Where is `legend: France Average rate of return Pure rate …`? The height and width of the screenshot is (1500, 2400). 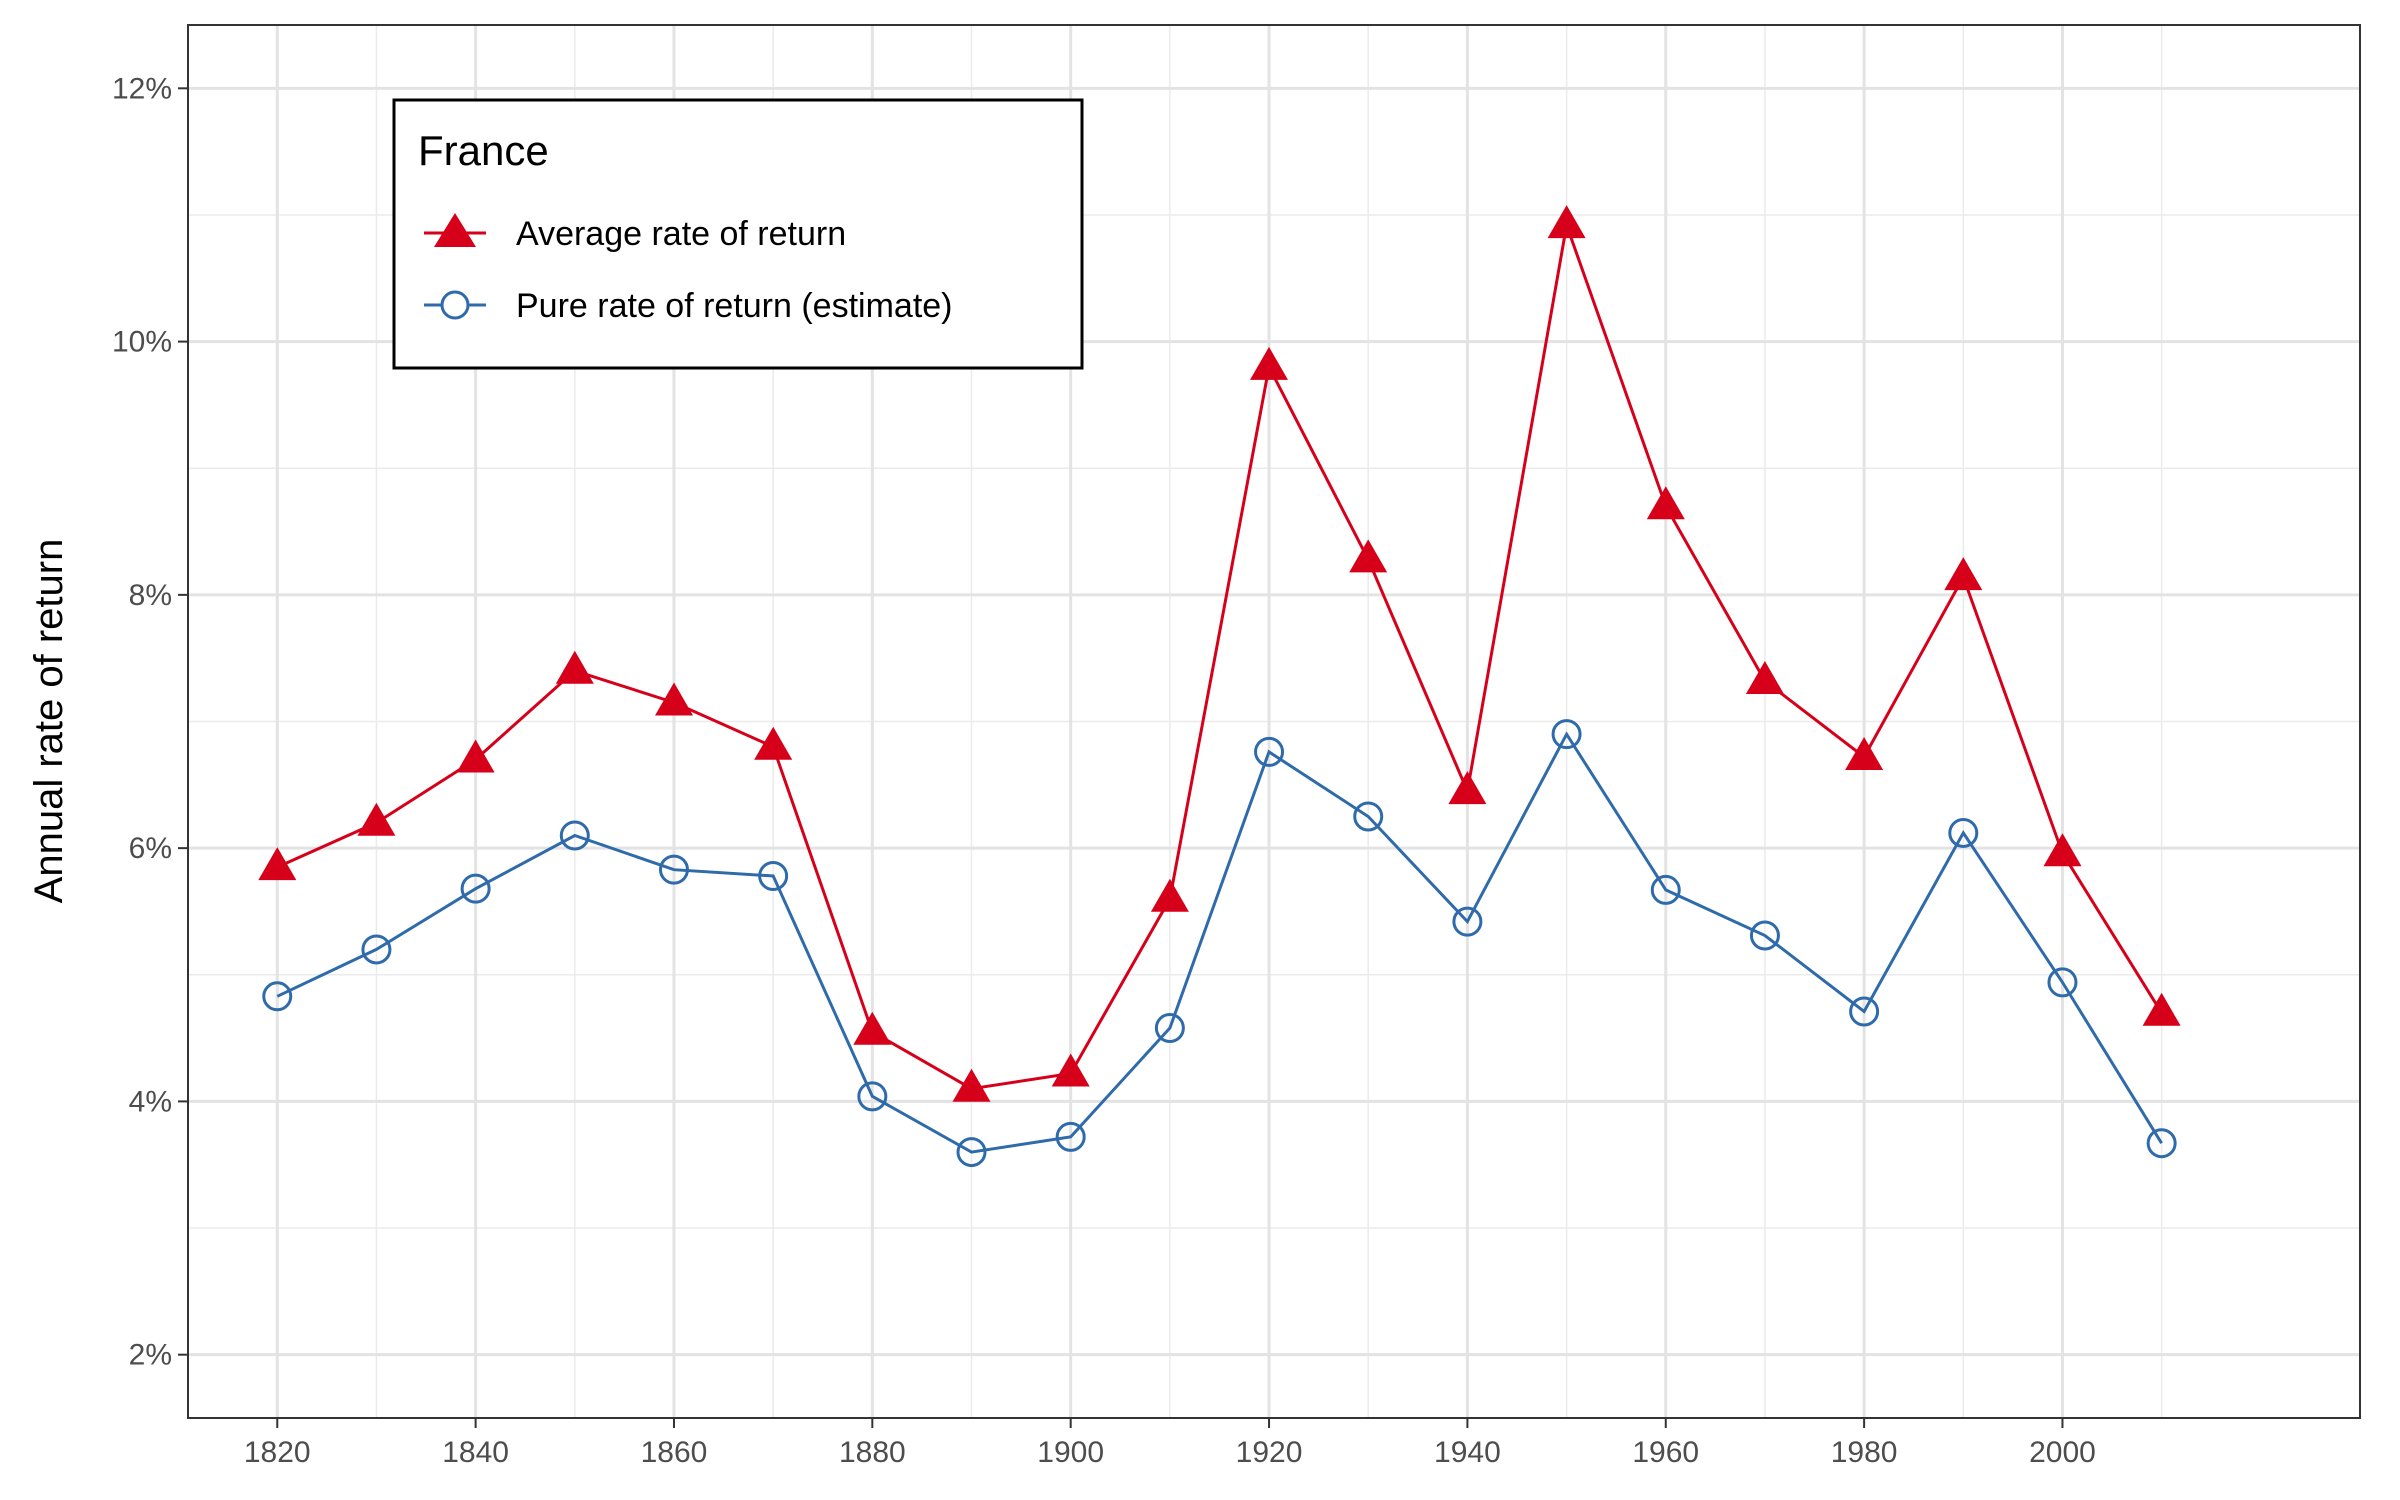 legend: France Average rate of return Pure rate … is located at coordinates (738, 234).